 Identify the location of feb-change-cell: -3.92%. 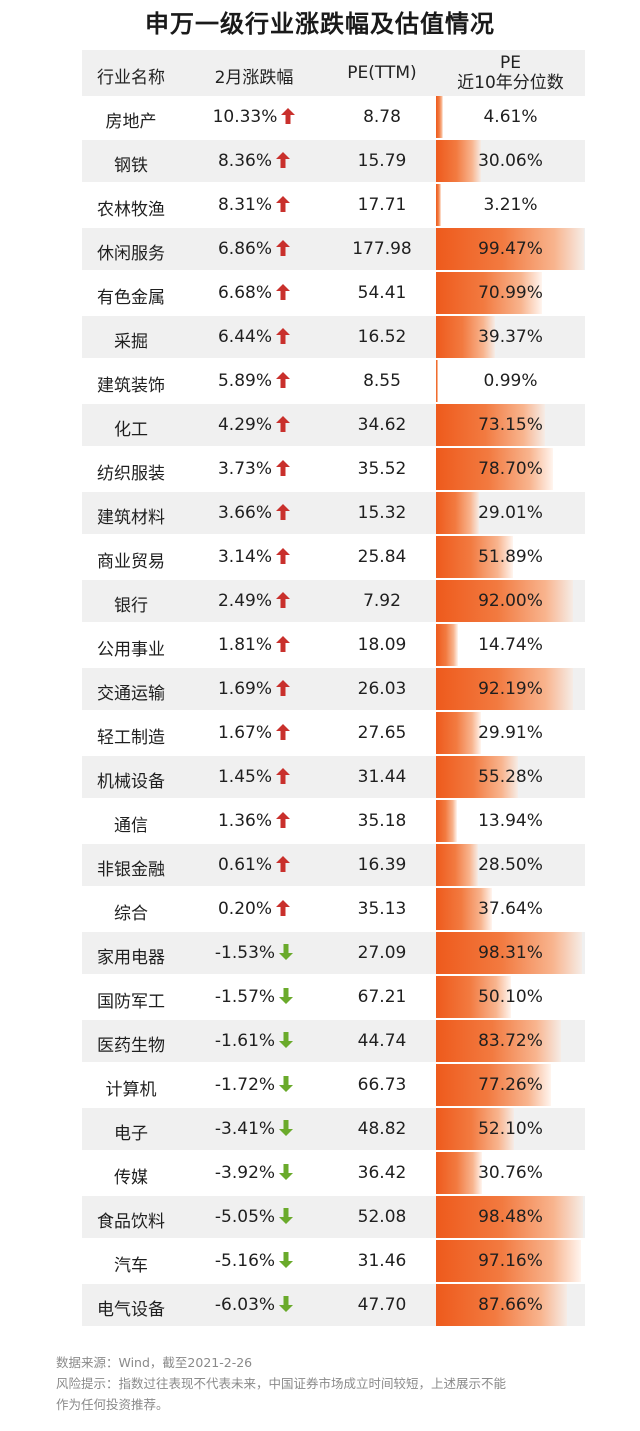
(254, 1173).